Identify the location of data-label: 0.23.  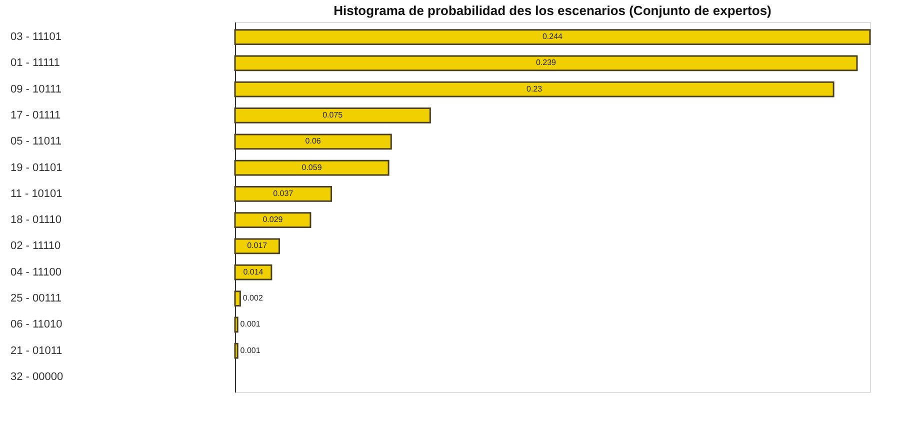
(534, 89).